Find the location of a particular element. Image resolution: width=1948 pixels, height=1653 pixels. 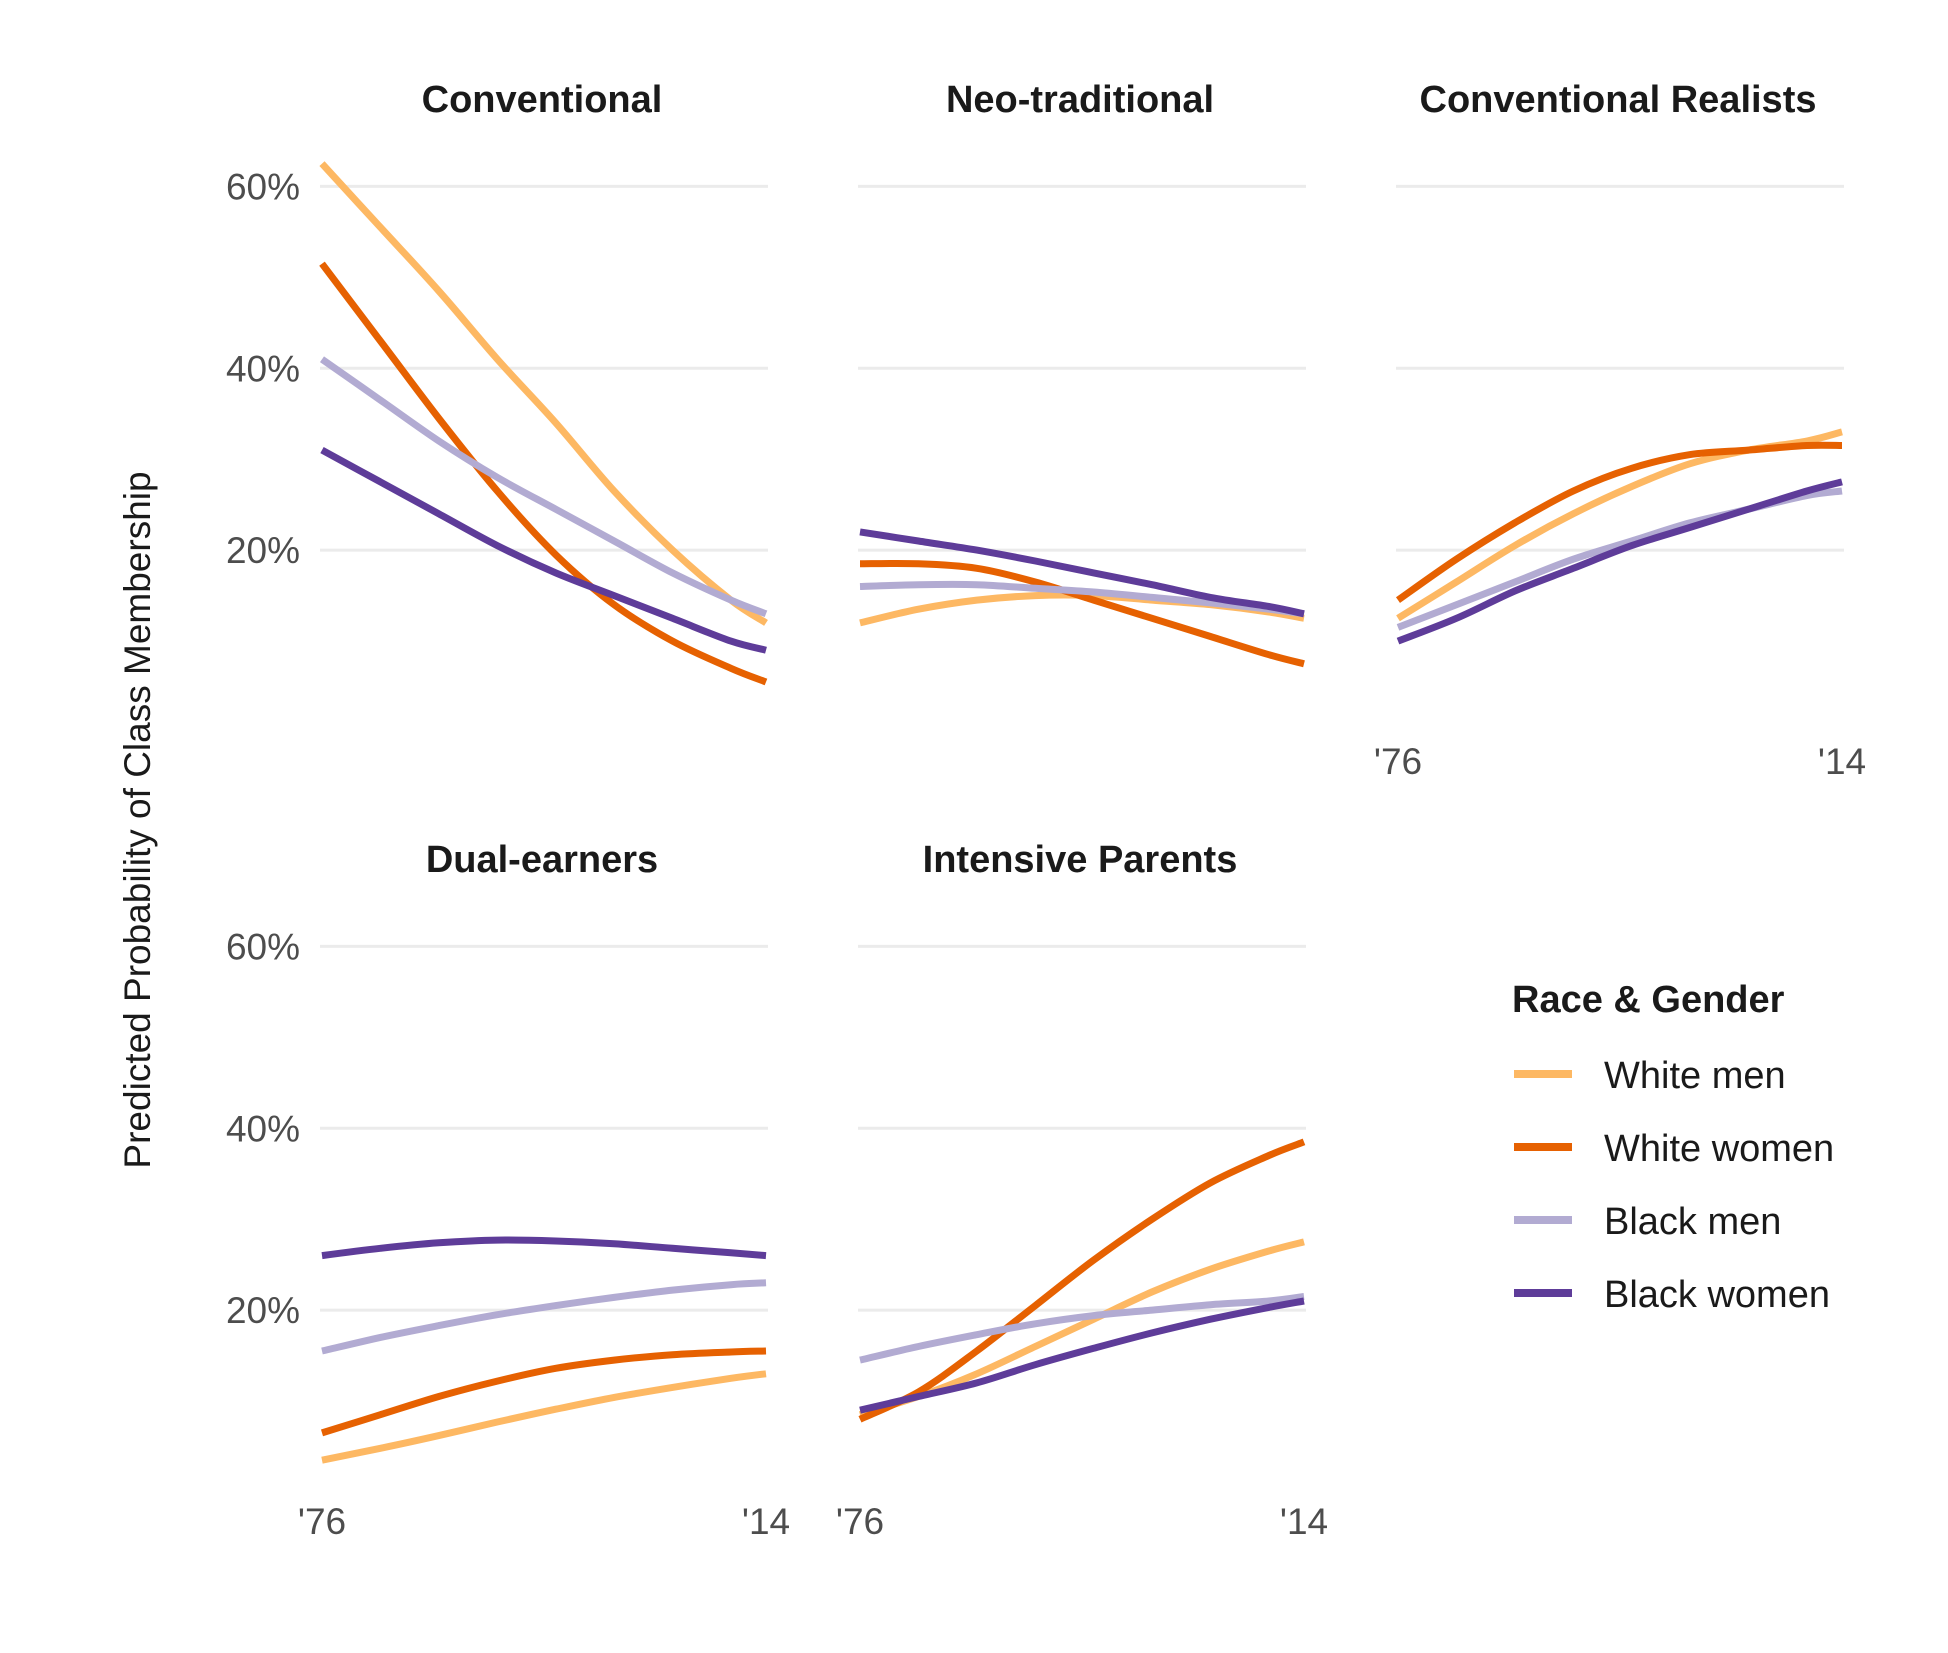

panel-conventional: Conventional 20% 40% 60% is located at coordinates (497, 382).